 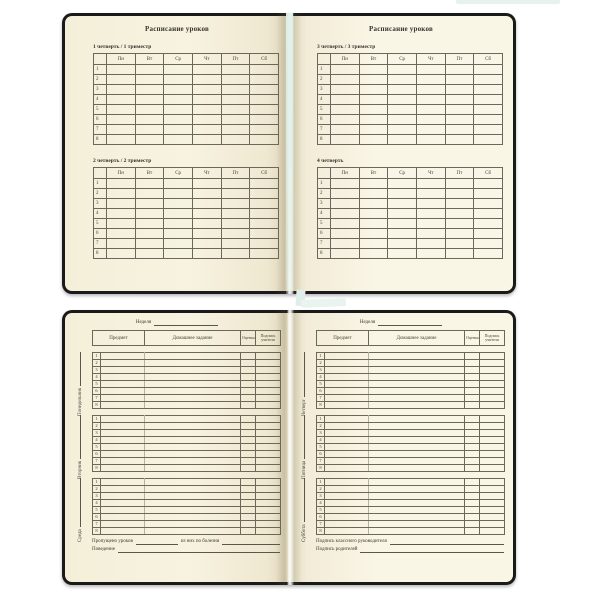 What do you see at coordinates (410, 489) in the screenshot?
I see `lesson-row: 2` at bounding box center [410, 489].